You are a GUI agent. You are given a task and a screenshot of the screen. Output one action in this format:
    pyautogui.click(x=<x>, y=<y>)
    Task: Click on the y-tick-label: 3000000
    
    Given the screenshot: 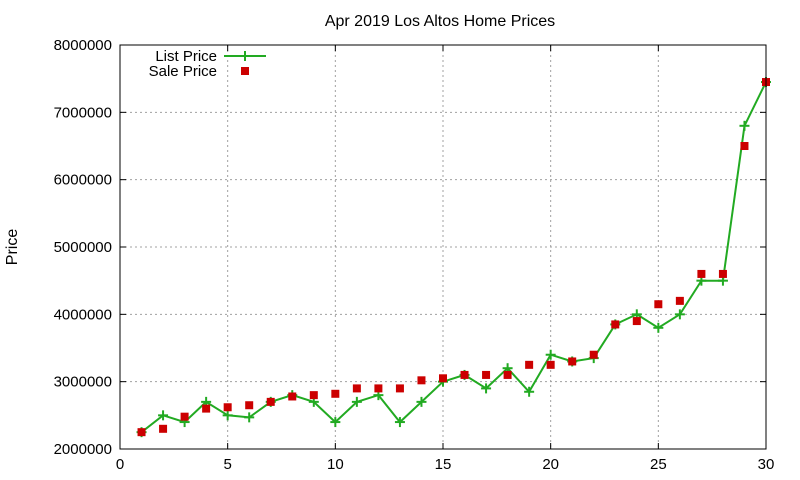 What is the action you would take?
    pyautogui.click(x=83, y=382)
    